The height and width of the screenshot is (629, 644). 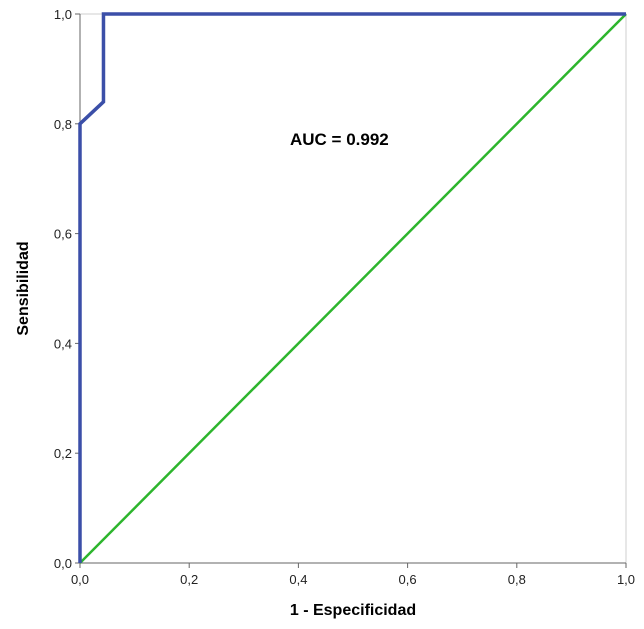 What do you see at coordinates (353, 610) in the screenshot?
I see `x-axis-title: 1 - Especificidad` at bounding box center [353, 610].